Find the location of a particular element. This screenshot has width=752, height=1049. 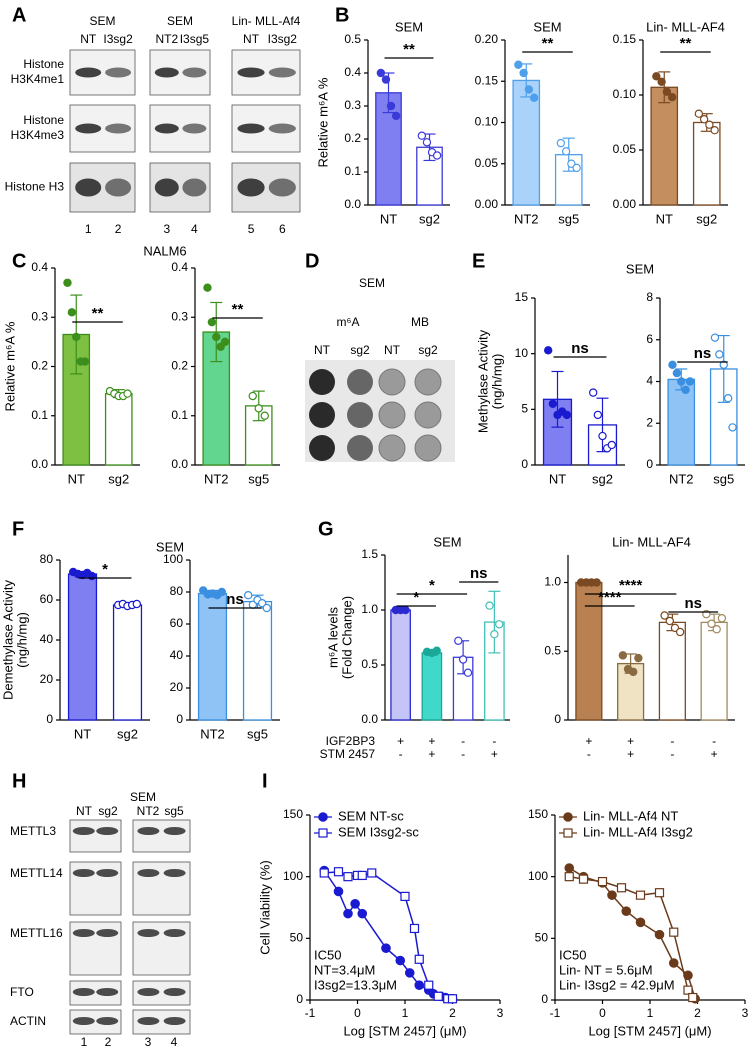

lane-label: sg5 is located at coordinates (174, 811).